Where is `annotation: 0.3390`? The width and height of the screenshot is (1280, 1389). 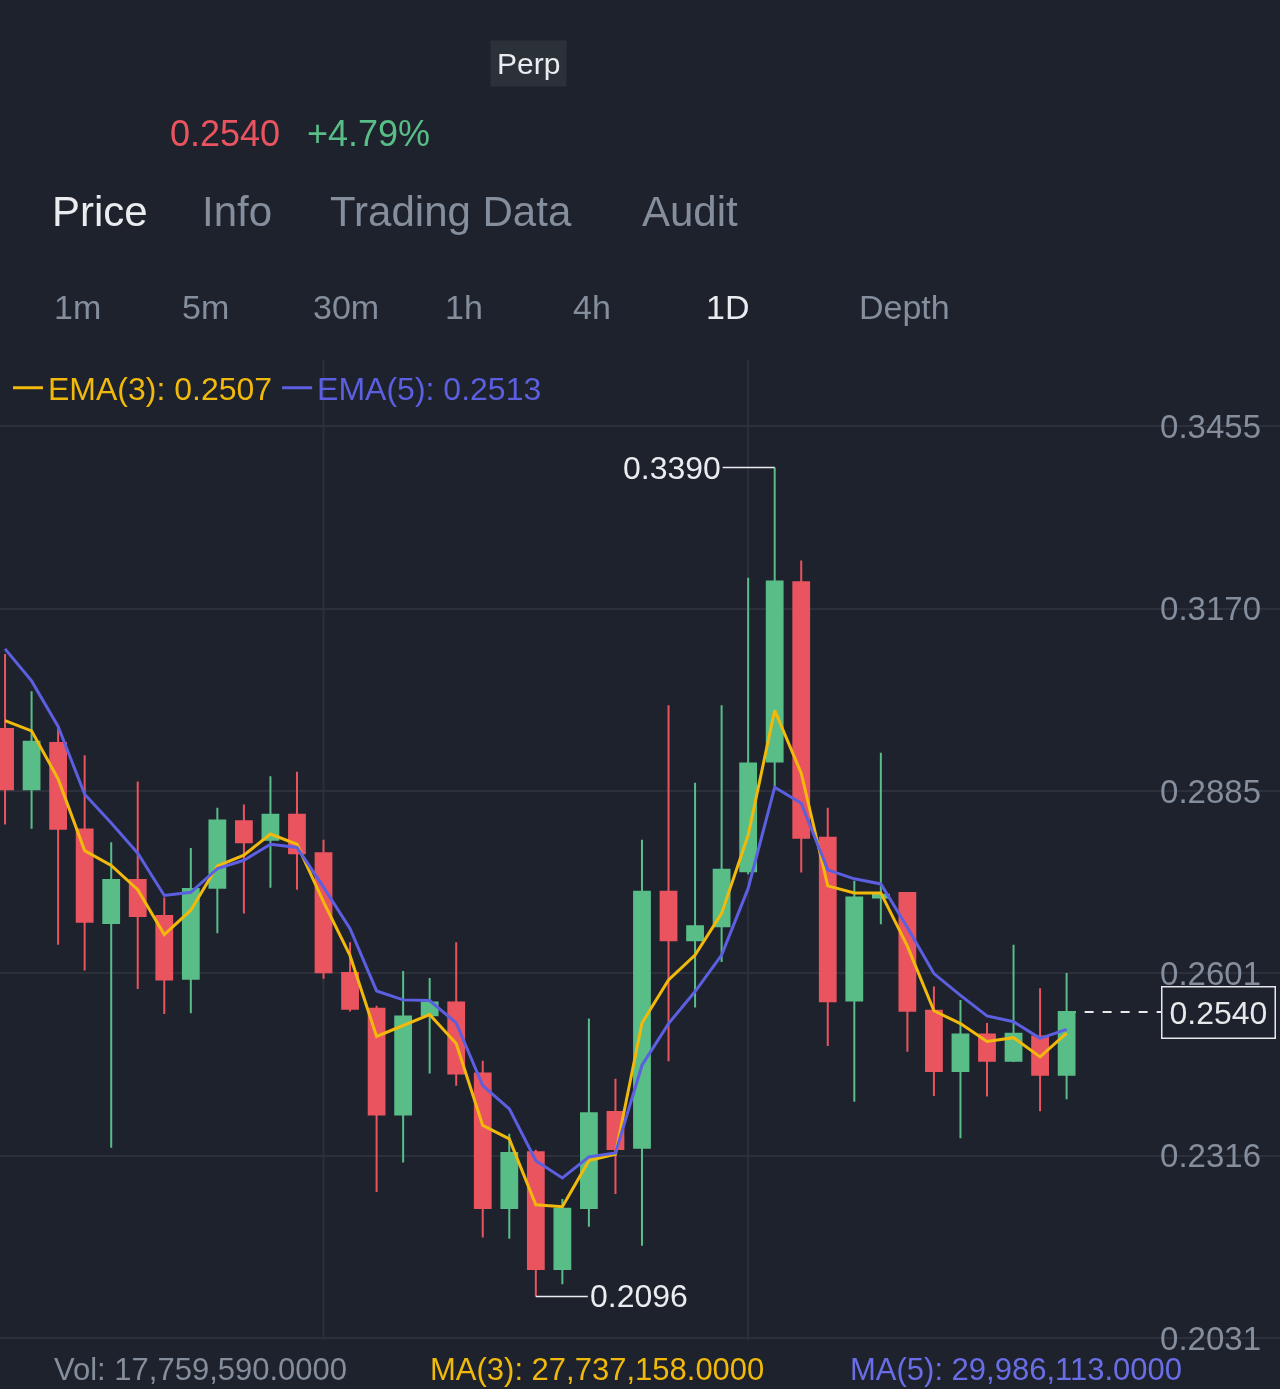
annotation: 0.3390 is located at coordinates (672, 468).